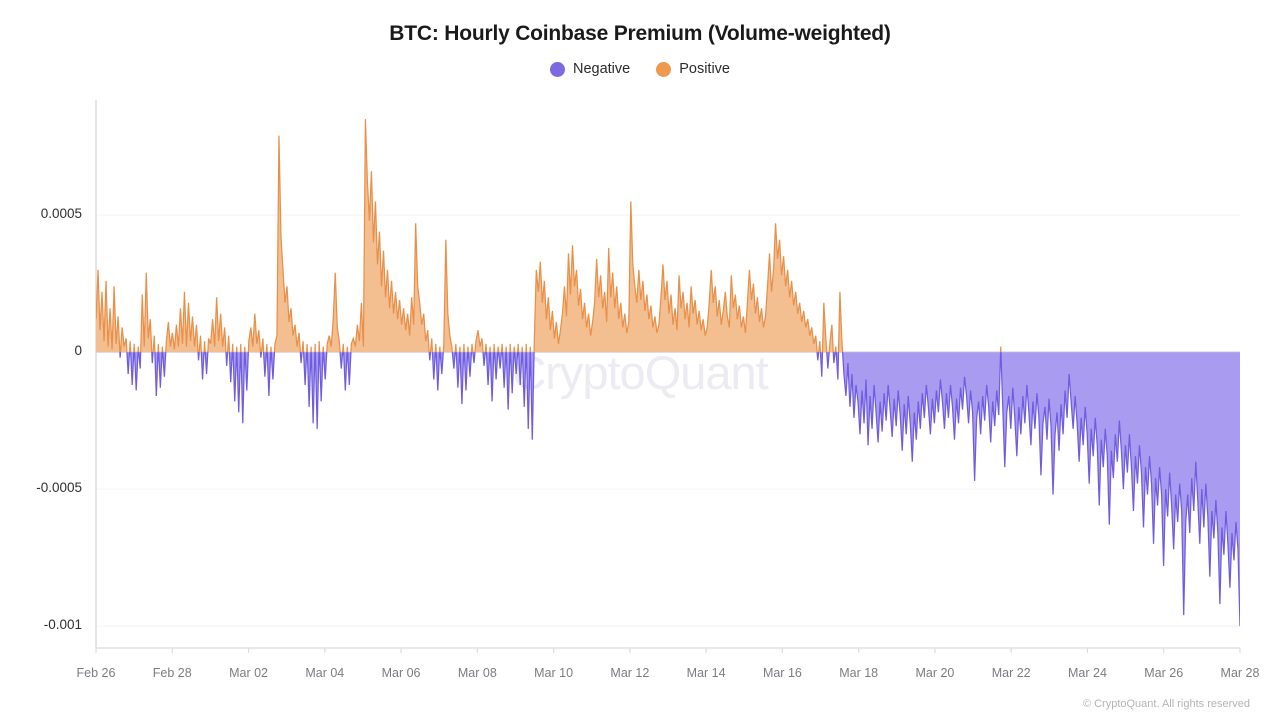 Image resolution: width=1280 pixels, height=720 pixels. Describe the element at coordinates (859, 673) in the screenshot. I see `x-axis-tick-label: Mar 18` at that location.